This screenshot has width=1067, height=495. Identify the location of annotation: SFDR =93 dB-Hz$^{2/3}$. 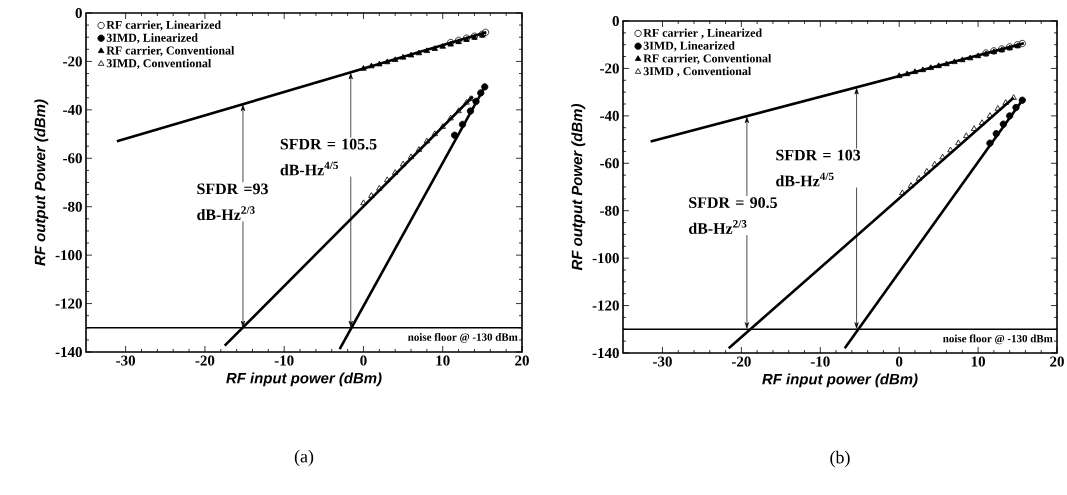
(232, 202).